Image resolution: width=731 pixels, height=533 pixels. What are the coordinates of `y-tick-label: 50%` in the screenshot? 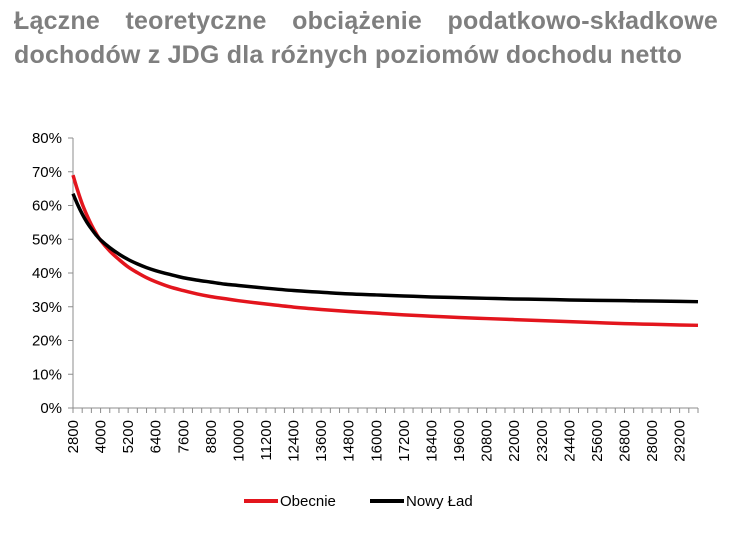 It's located at (47, 239).